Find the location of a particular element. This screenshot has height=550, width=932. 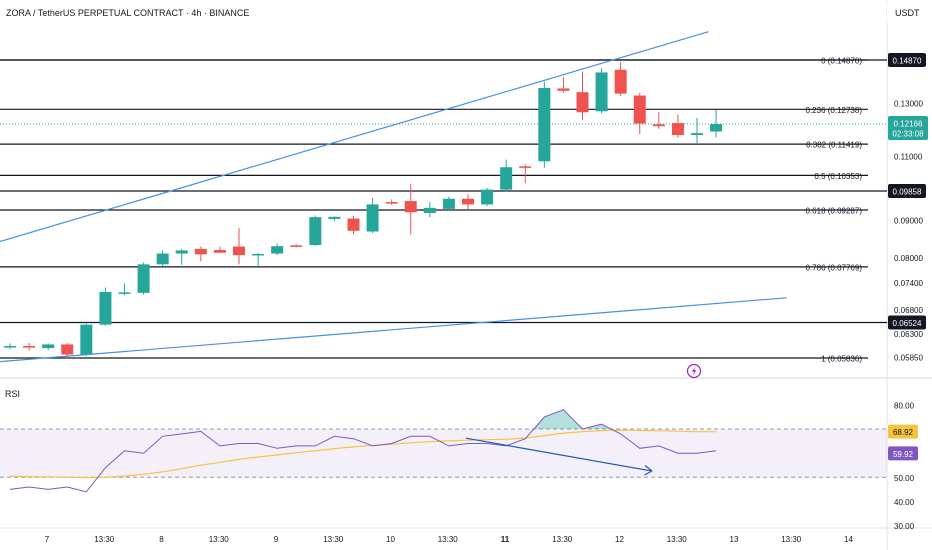

price-tag-label: 0.09858 is located at coordinates (907, 191).